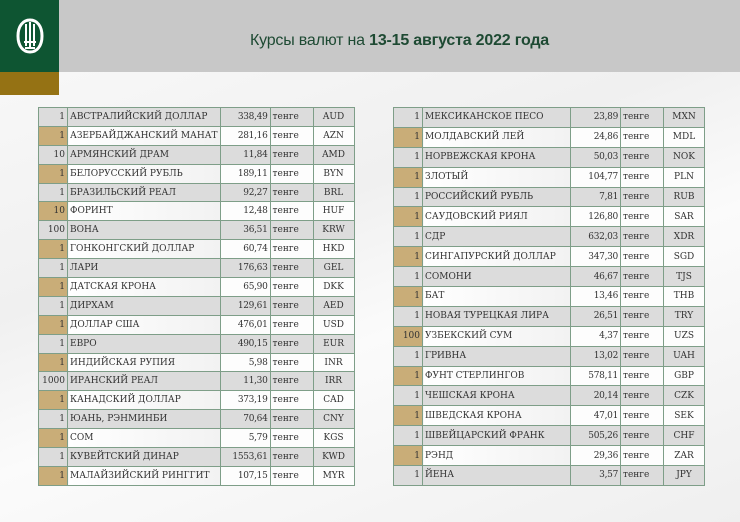 This screenshot has height=522, width=740. Describe the element at coordinates (333, 362) in the screenshot. I see `code-cell: INR` at that location.